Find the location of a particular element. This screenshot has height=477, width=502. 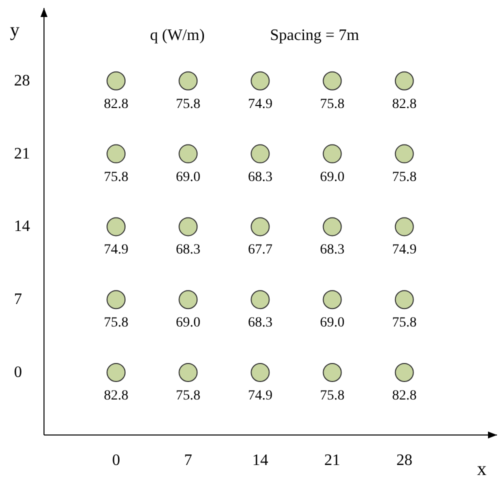

y-tick-label: 7 is located at coordinates (18, 299).